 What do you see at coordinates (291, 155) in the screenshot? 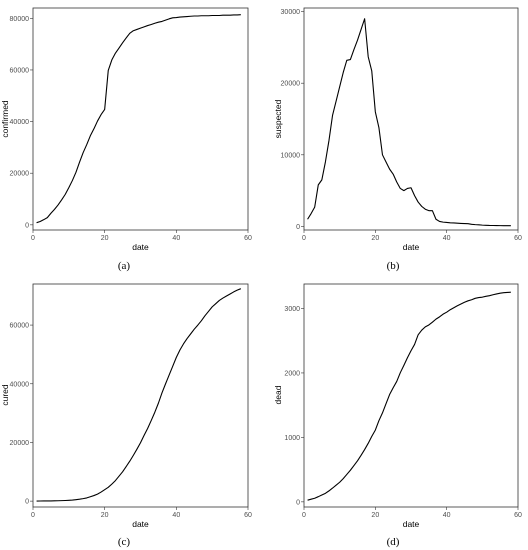
I see `y-tick-label: 10000` at bounding box center [291, 155].